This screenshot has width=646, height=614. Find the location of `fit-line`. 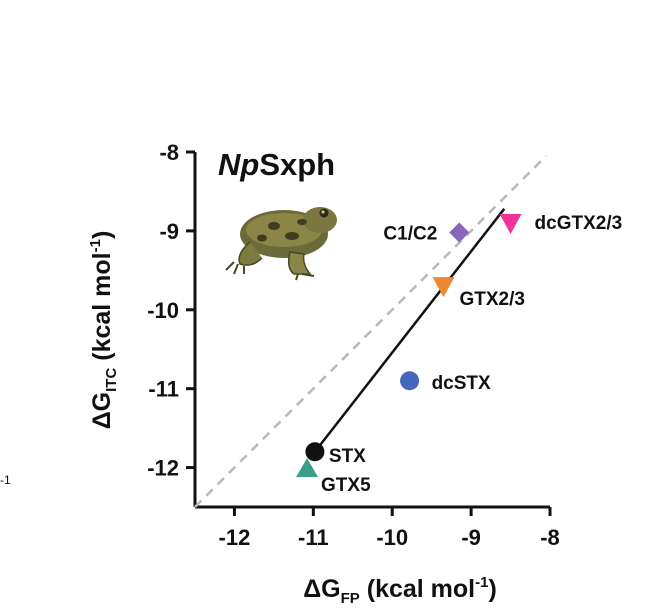

fit-line is located at coordinates (409, 330).